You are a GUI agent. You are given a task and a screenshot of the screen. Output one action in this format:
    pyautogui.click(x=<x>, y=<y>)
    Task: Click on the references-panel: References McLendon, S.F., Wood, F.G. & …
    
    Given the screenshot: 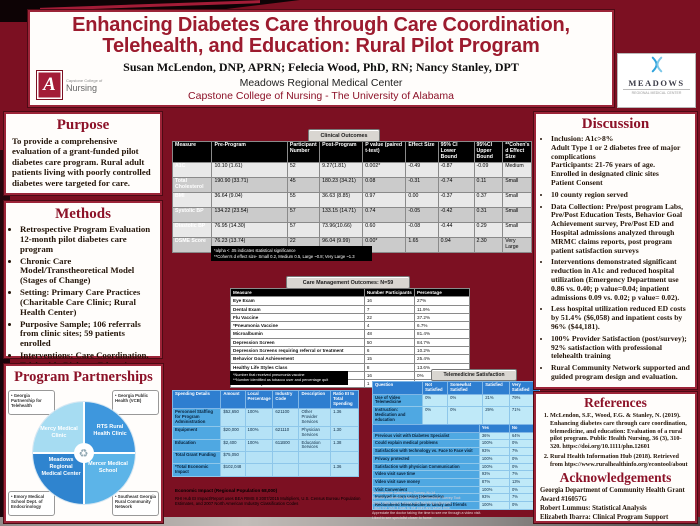 What is the action you would take?
    pyautogui.click(x=615, y=457)
    